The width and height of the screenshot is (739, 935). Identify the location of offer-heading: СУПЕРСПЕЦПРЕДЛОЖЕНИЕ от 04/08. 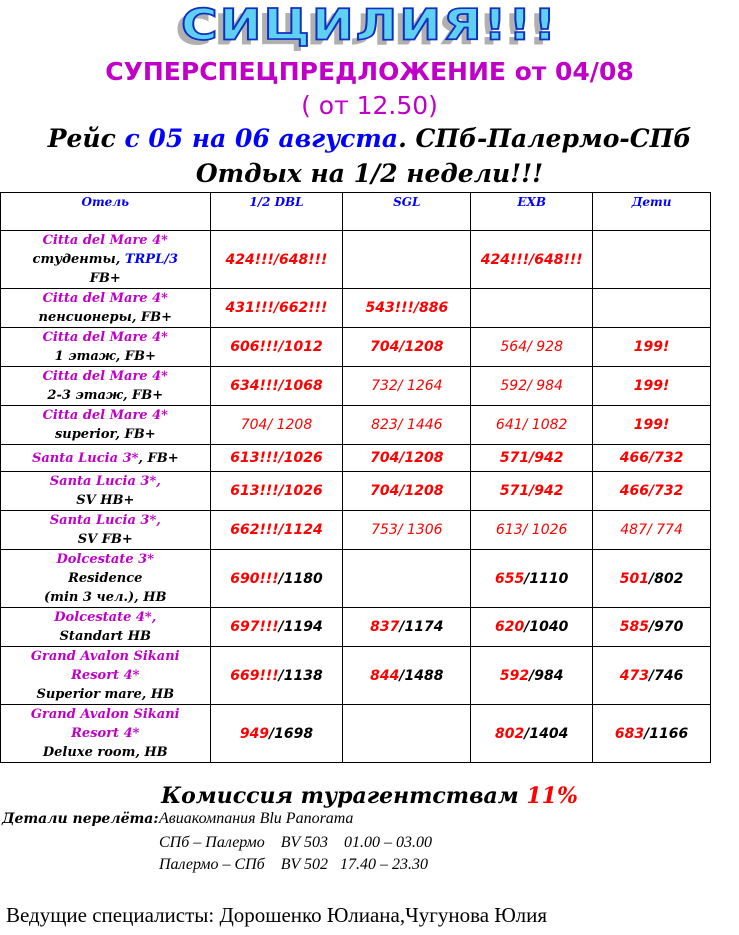
(369, 71).